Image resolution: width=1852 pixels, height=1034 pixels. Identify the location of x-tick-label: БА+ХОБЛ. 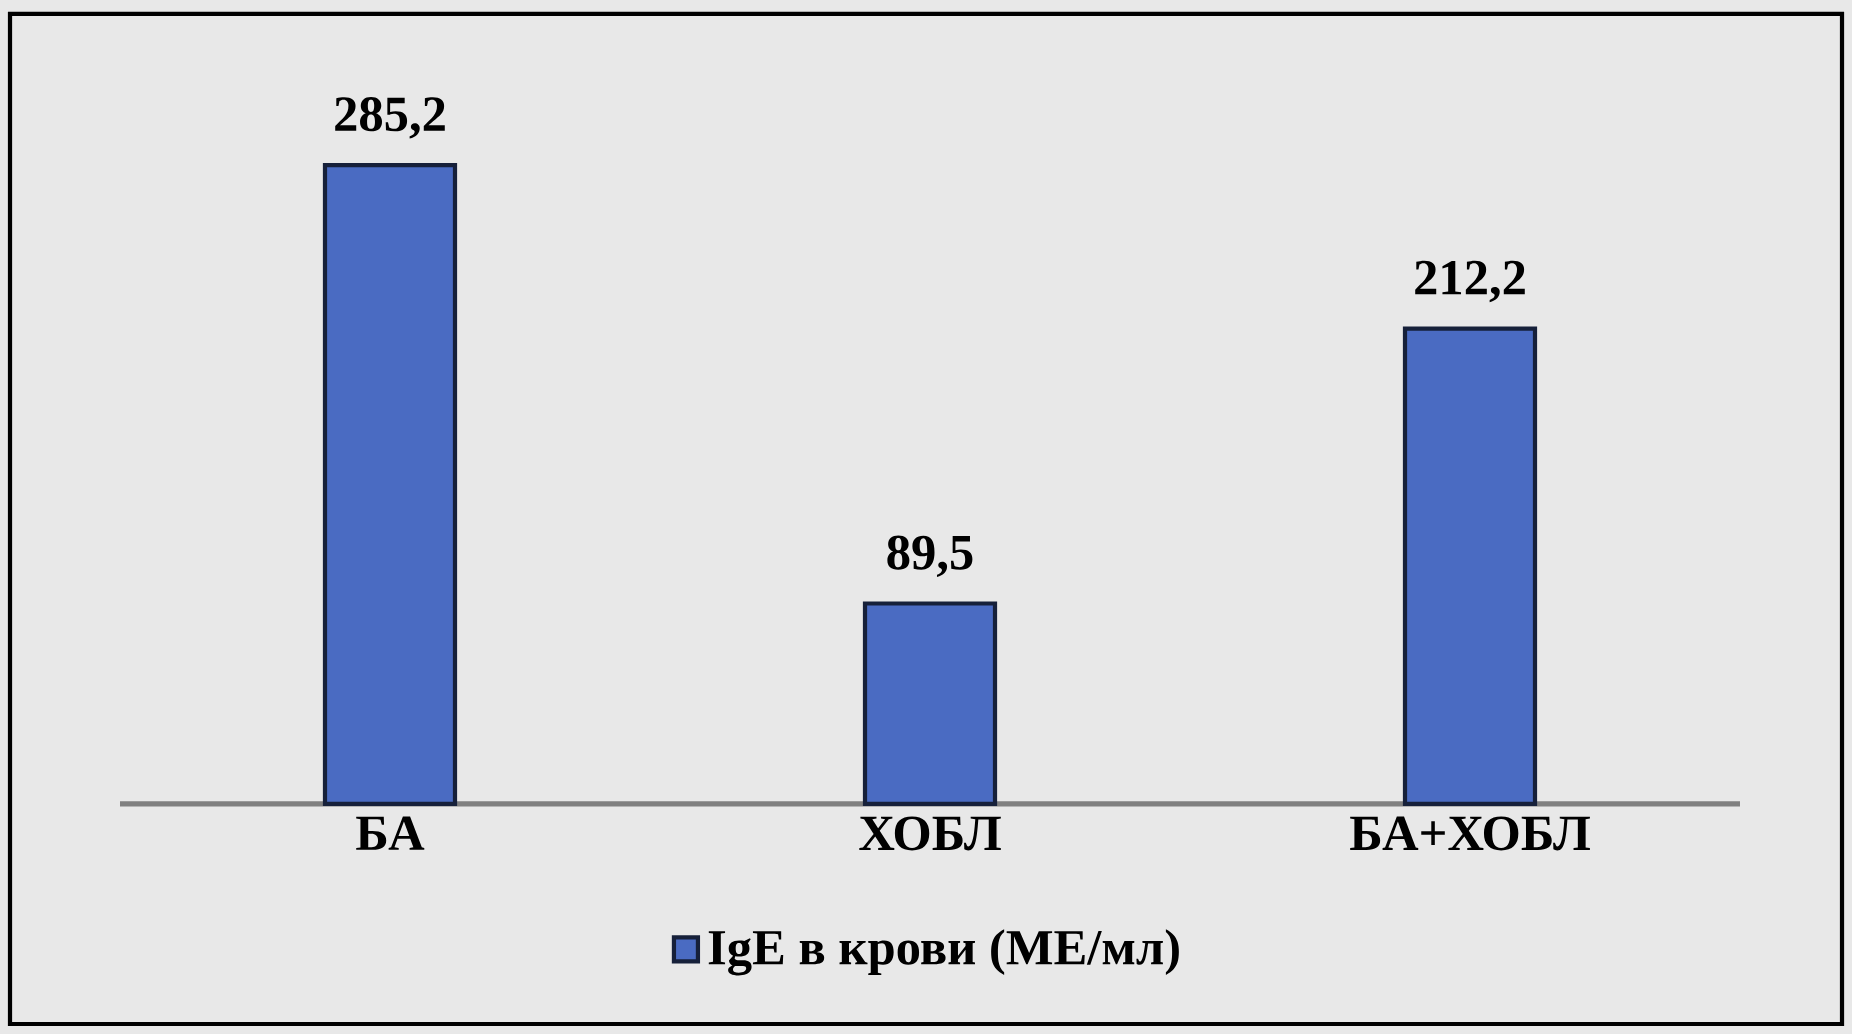
(1470, 833).